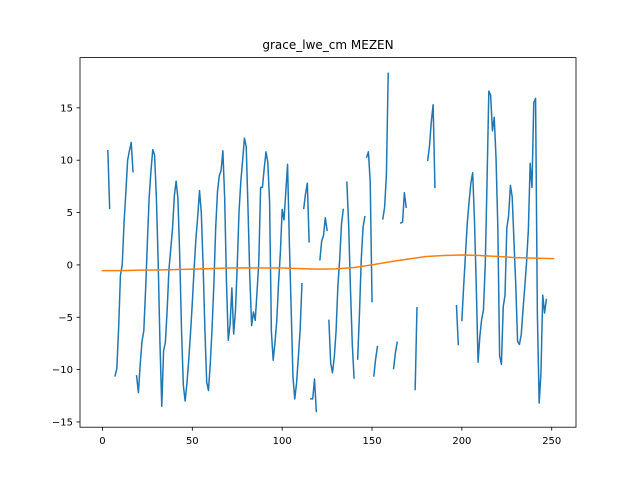 The width and height of the screenshot is (640, 480). I want to click on x-tick-label-4: 200, so click(461, 441).